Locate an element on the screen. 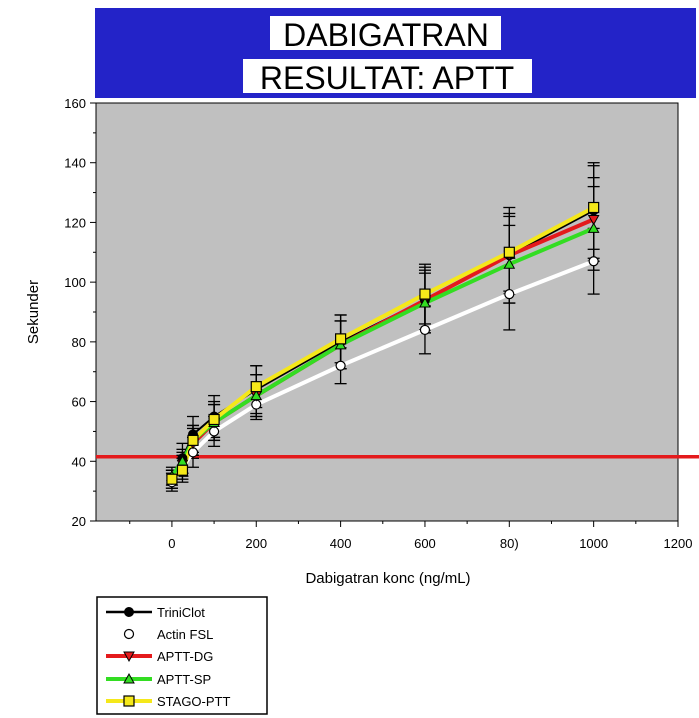 The image size is (699, 718). y-tick-label: 80 is located at coordinates (79, 342).